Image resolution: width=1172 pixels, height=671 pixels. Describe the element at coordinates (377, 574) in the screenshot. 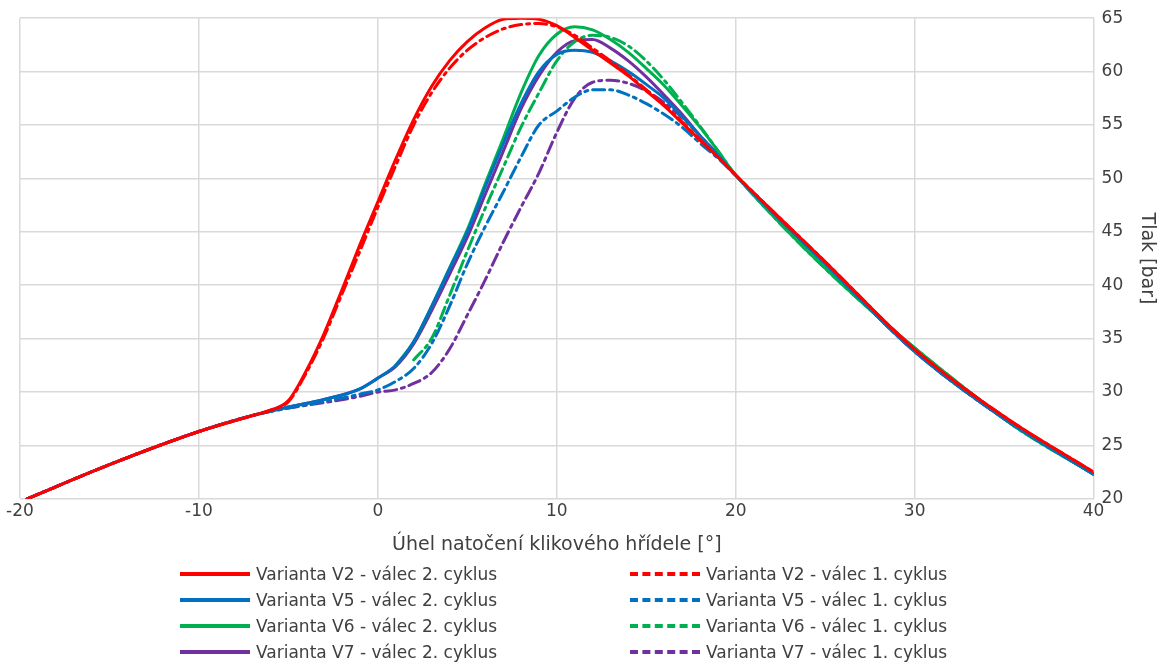

I see `legend-label: Varianta V2 - válec 2. cyklus` at that location.